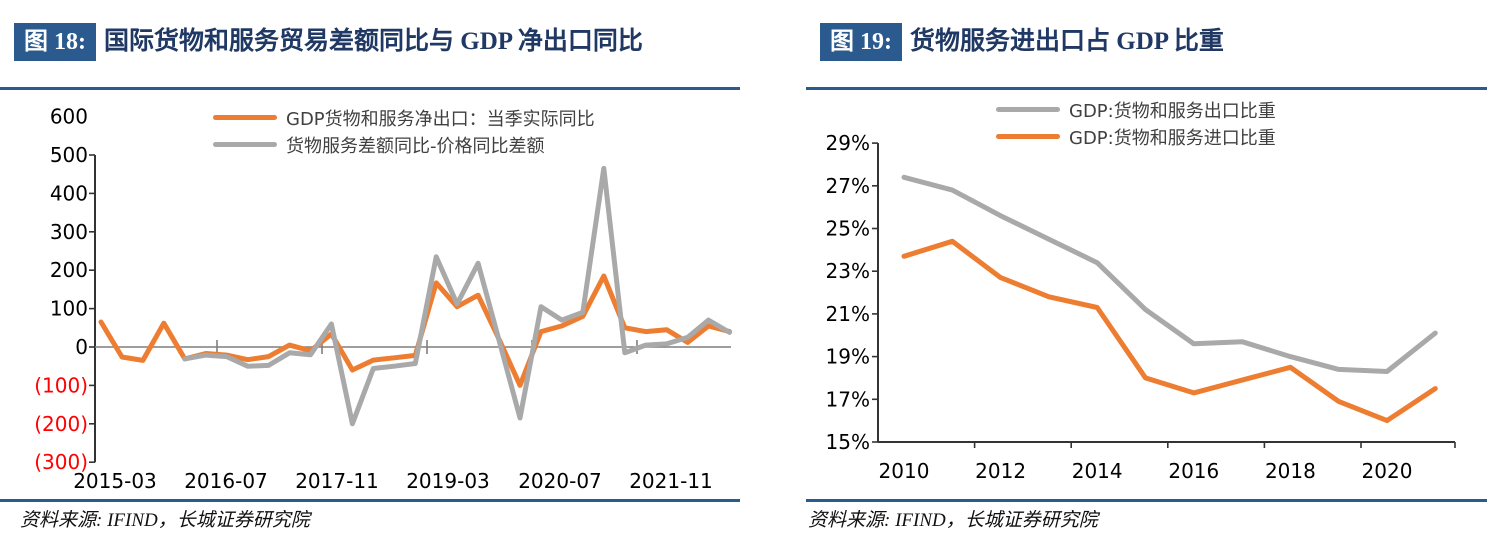 The height and width of the screenshot is (547, 1487). I want to click on y-tick-label: (100), so click(61, 385).